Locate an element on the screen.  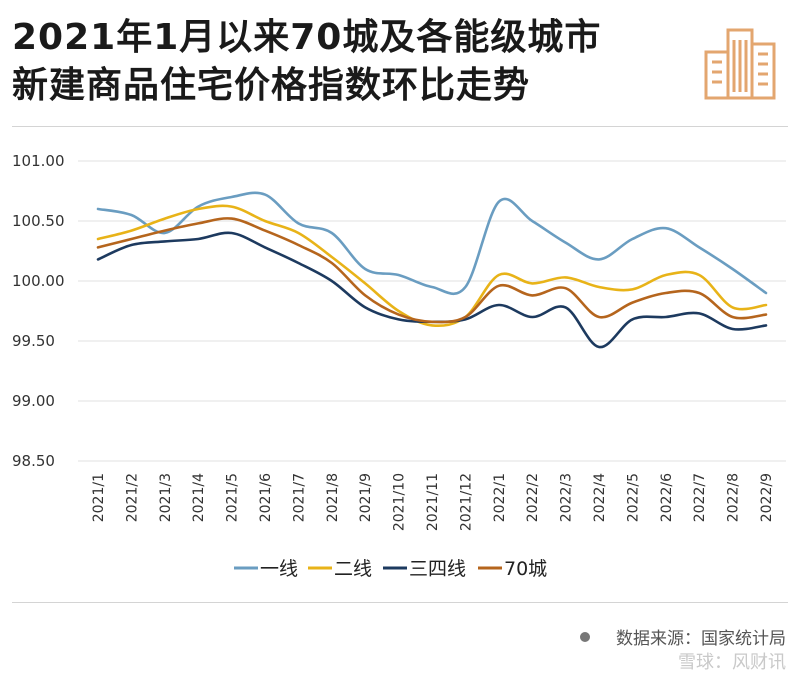
x-tick-label: 2021/6 is located at coordinates (266, 497).